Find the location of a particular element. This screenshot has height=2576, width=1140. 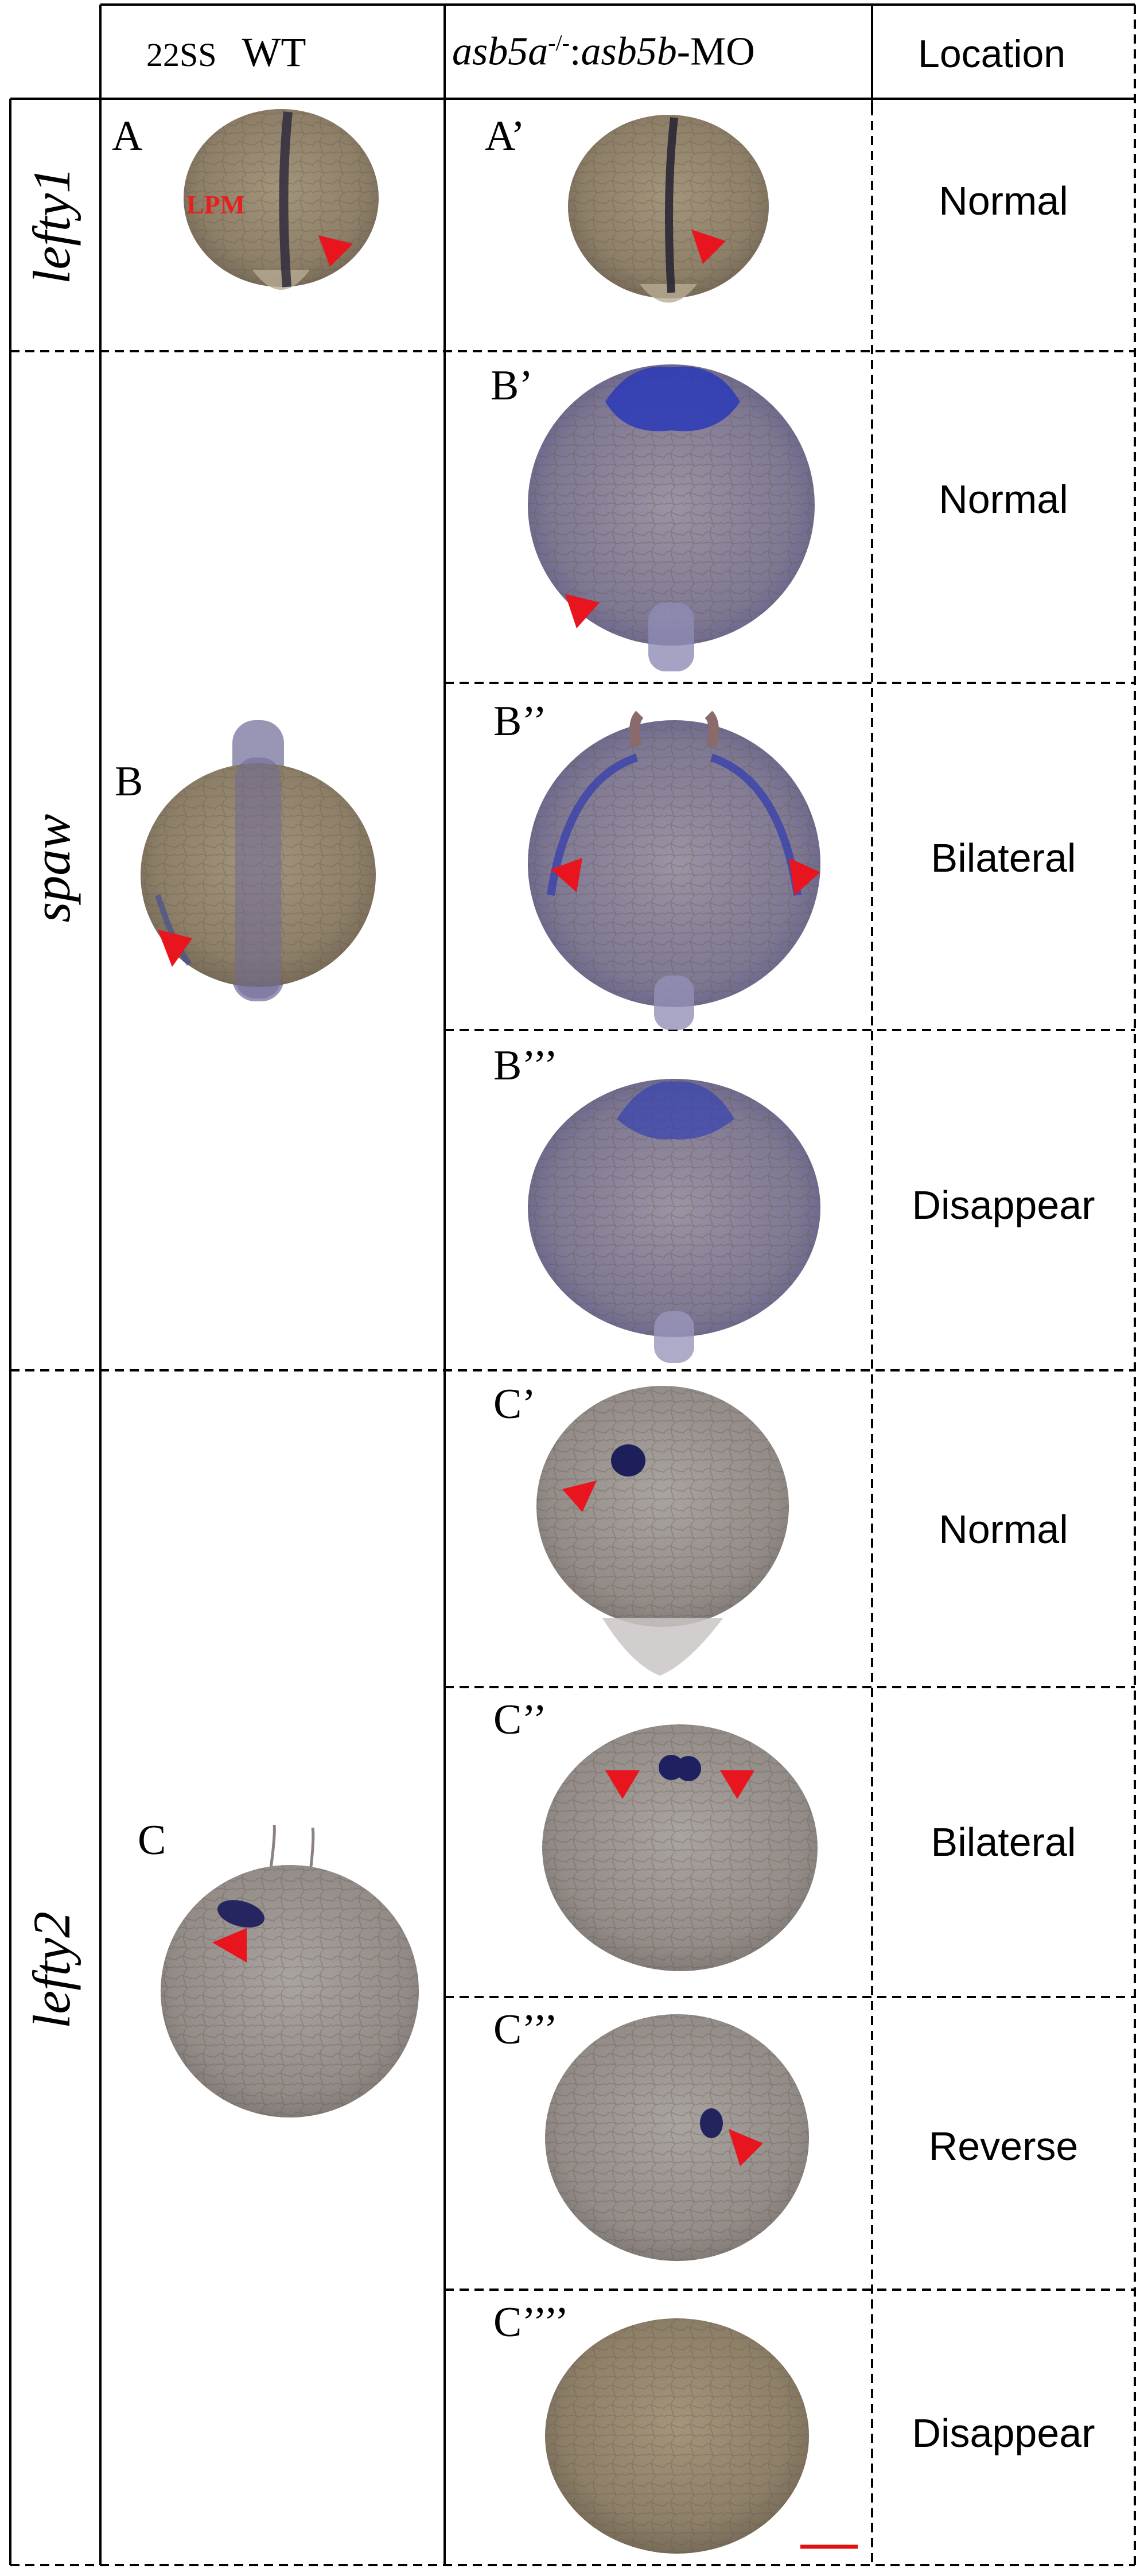

annotation-lpm: LPM is located at coordinates (216, 204).